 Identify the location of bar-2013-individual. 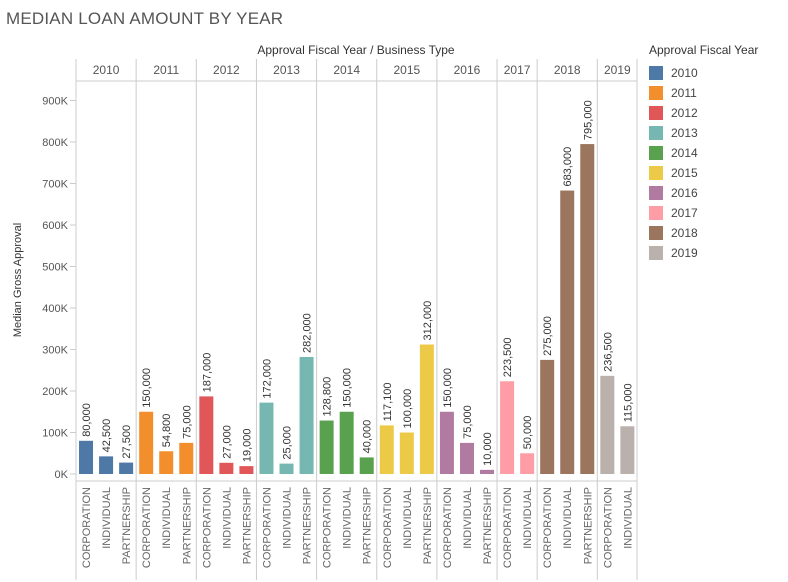
(286, 468).